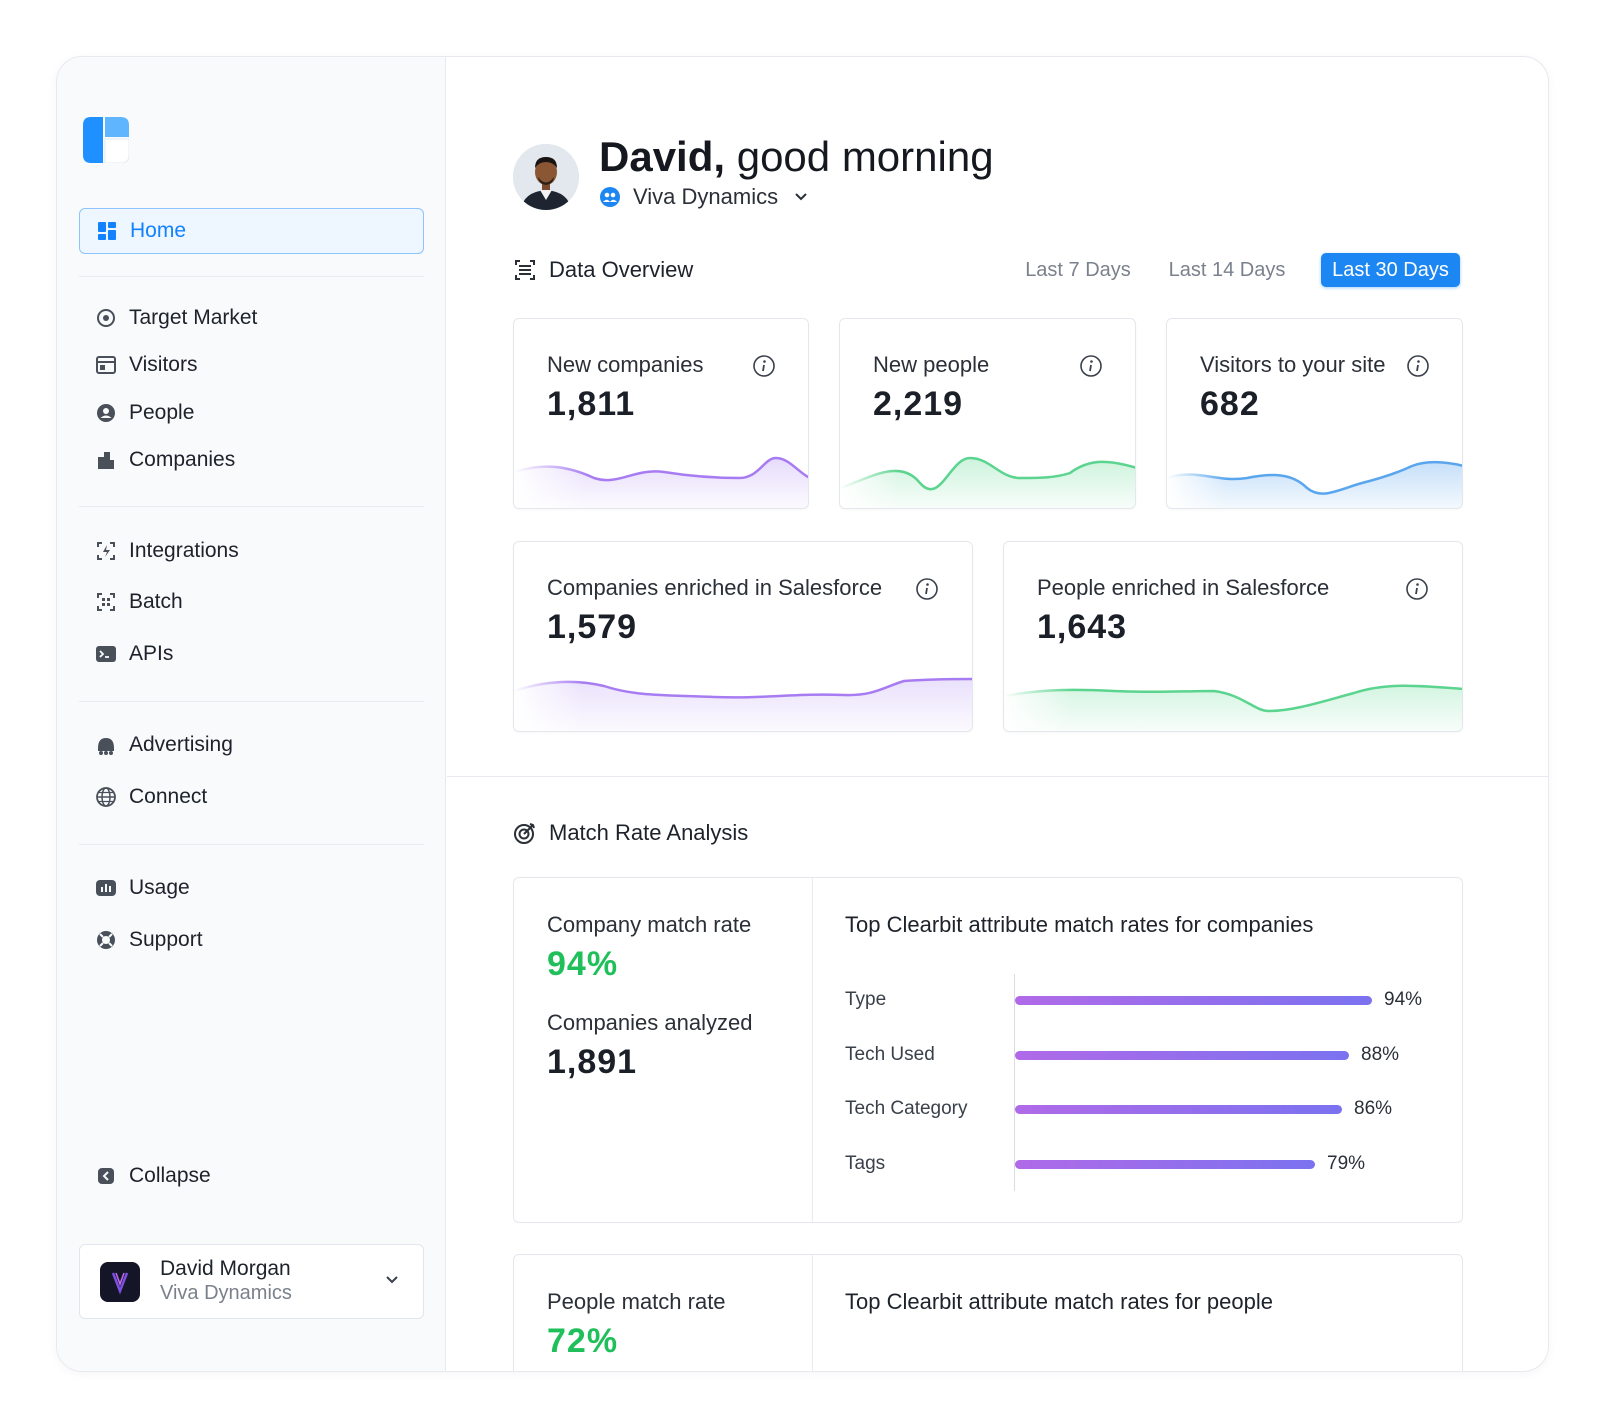  Describe the element at coordinates (251, 940) in the screenshot. I see `nav-item-support: Support` at that location.